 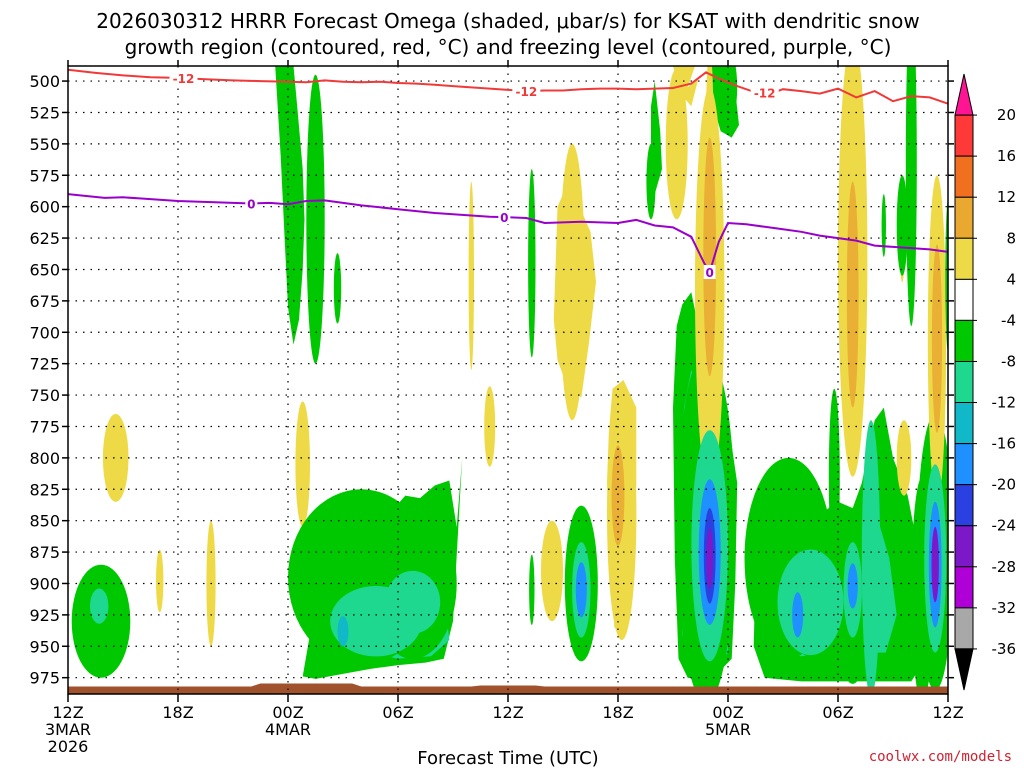 What do you see at coordinates (44, 238) in the screenshot?
I see `y-tick-label: 625` at bounding box center [44, 238].